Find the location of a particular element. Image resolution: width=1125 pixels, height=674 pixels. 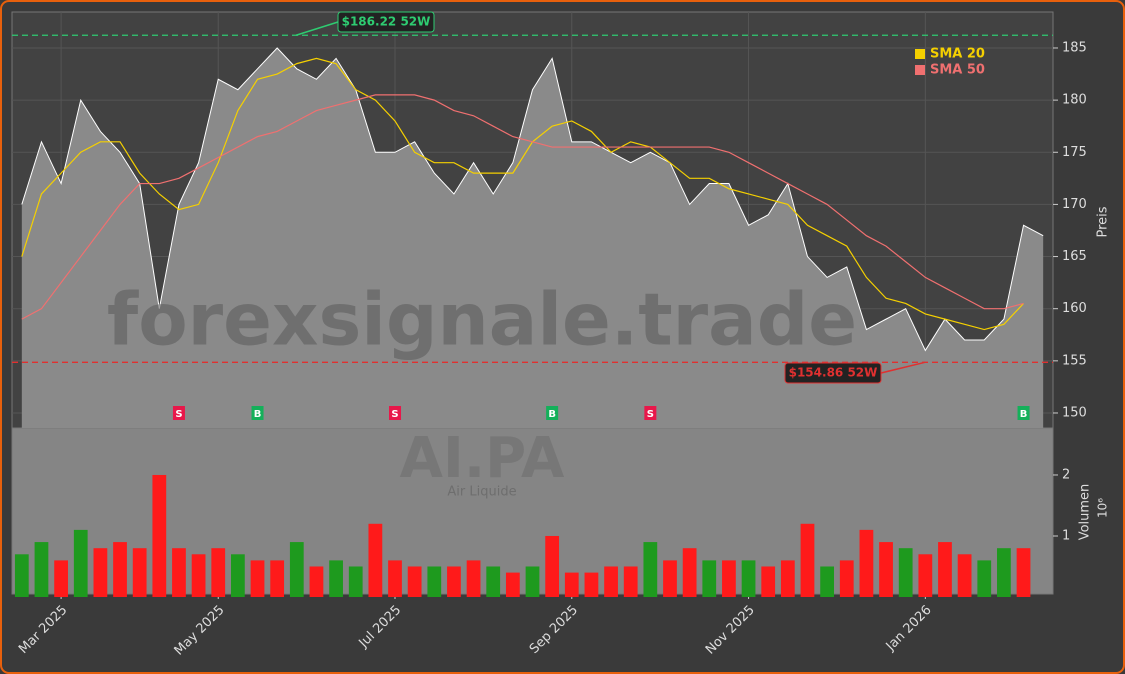

symbol: AI.PA is located at coordinates (482, 458).